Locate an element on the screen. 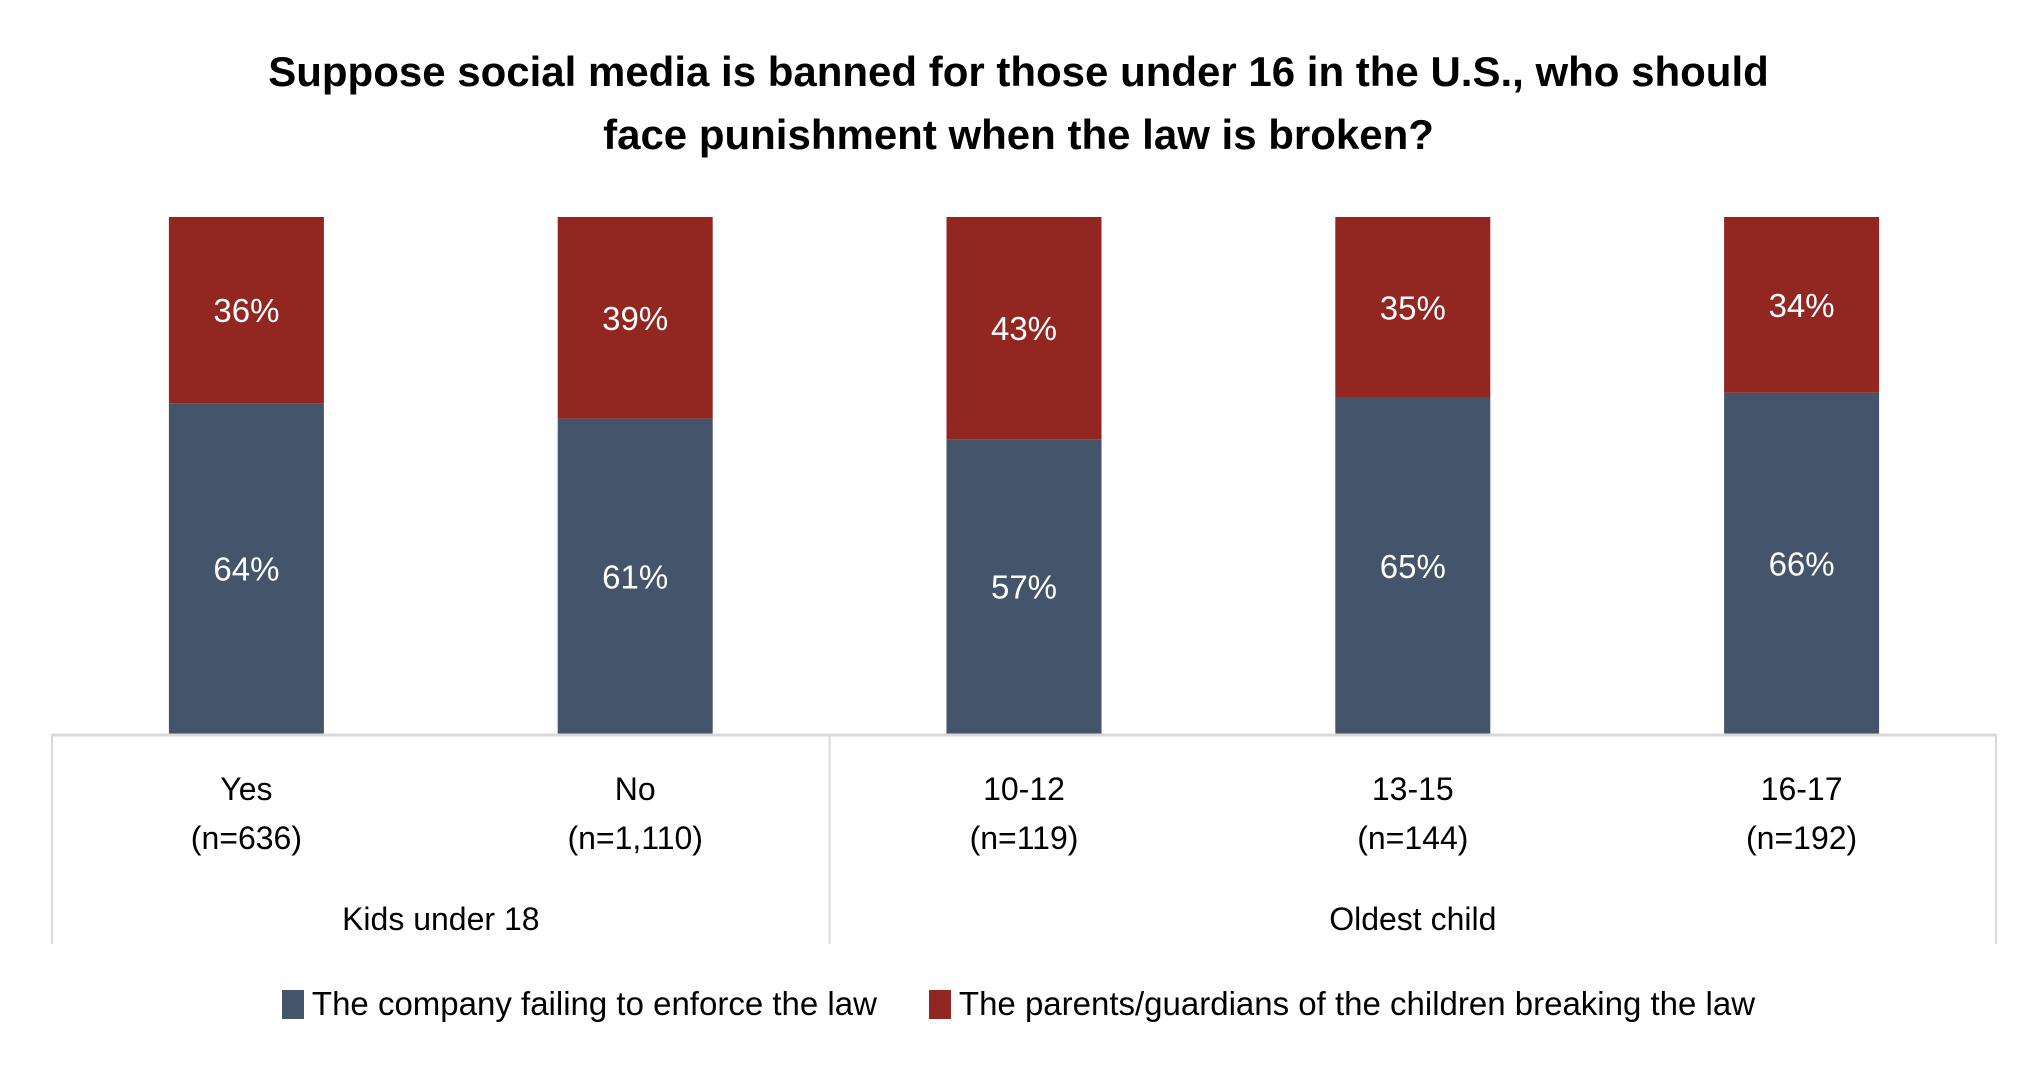 This screenshot has height=1070, width=2037. legend-label-company: The company failing to enforce the law is located at coordinates (594, 1003).